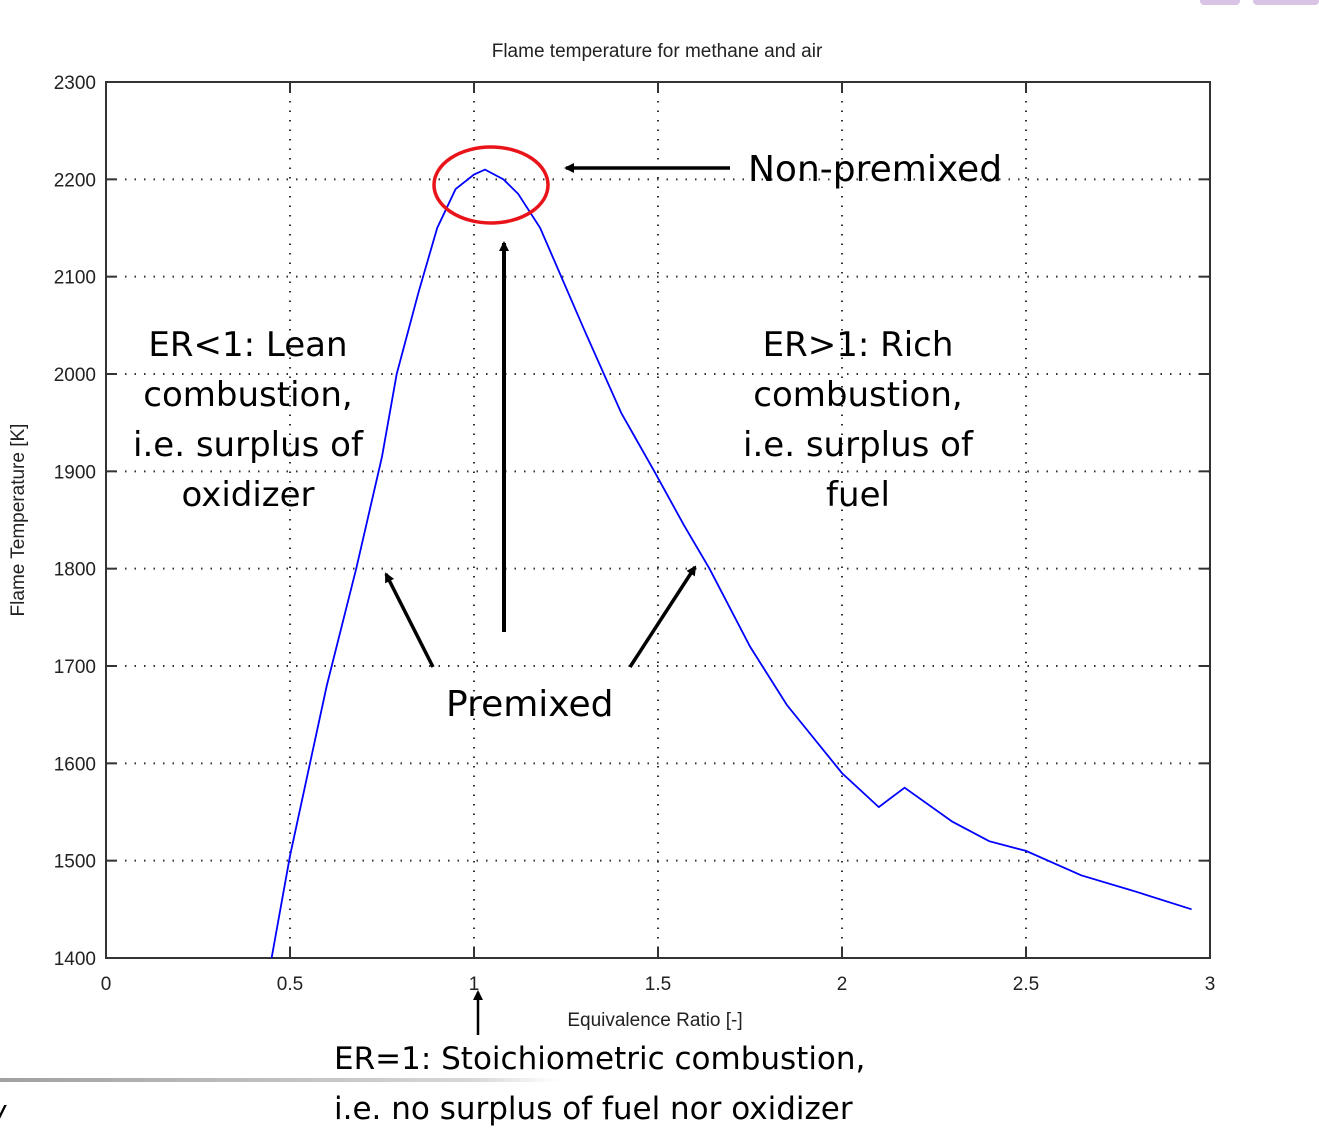 This screenshot has width=1319, height=1141. What do you see at coordinates (75, 472) in the screenshot?
I see `y-tick-label: 1900` at bounding box center [75, 472].